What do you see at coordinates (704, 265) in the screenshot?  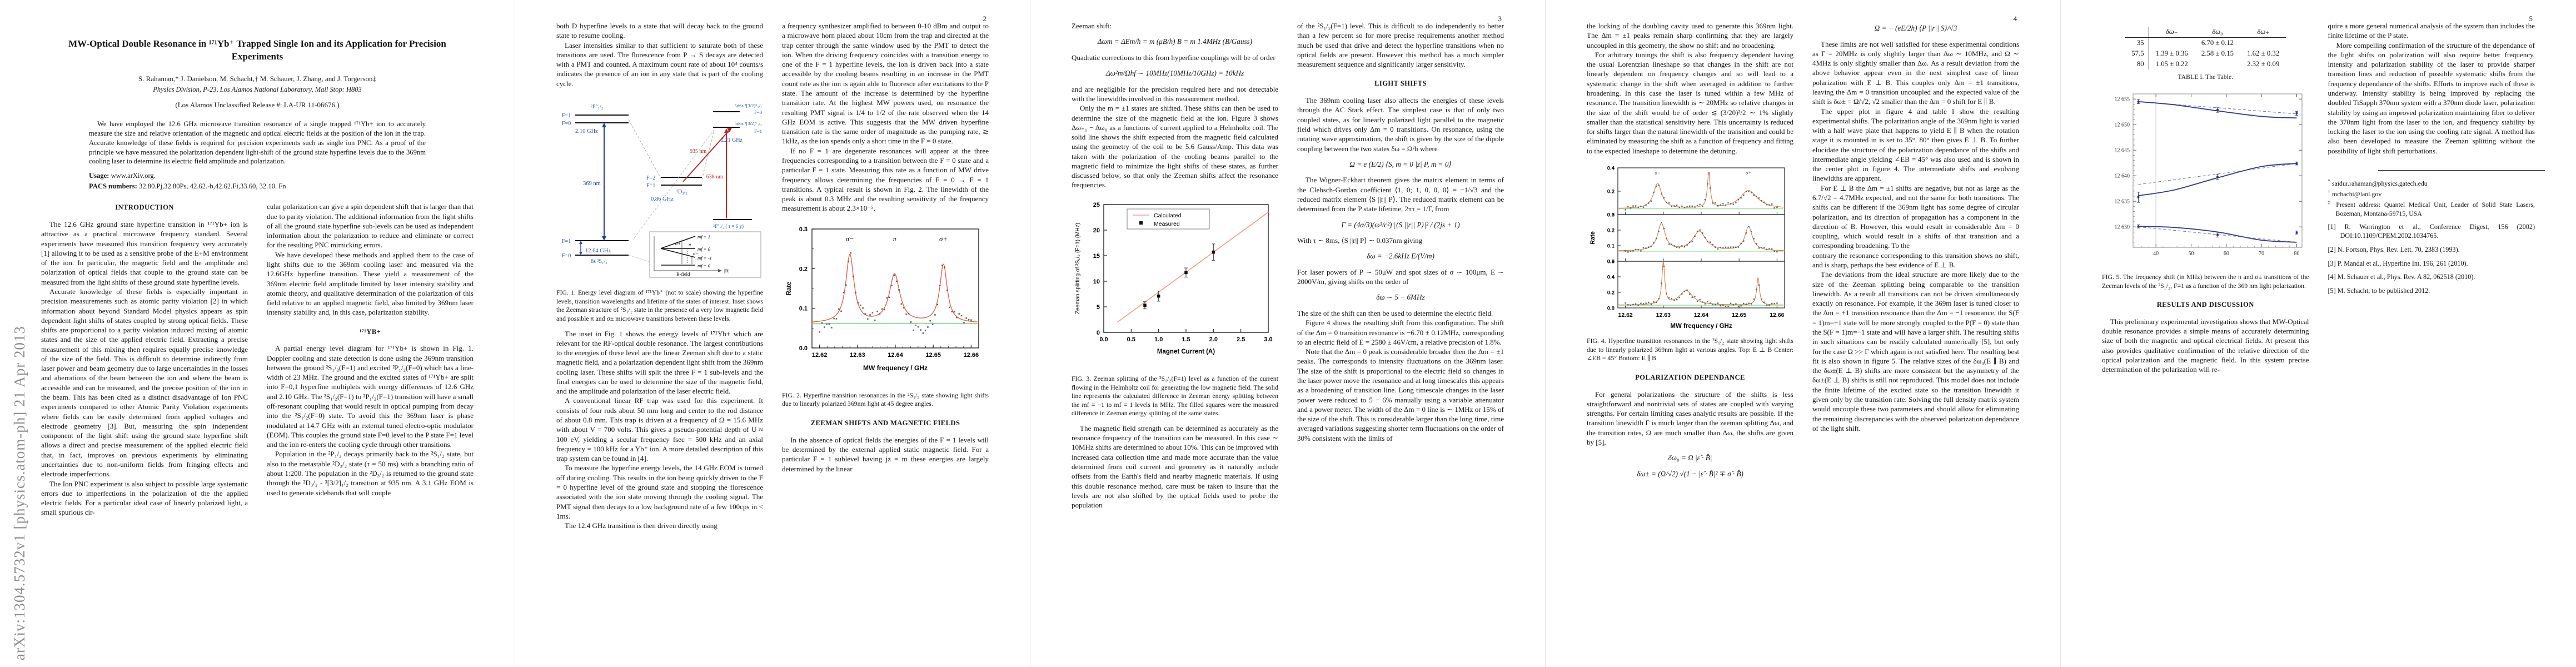 I see `inset-mf0b-label: mf = 0` at bounding box center [704, 265].